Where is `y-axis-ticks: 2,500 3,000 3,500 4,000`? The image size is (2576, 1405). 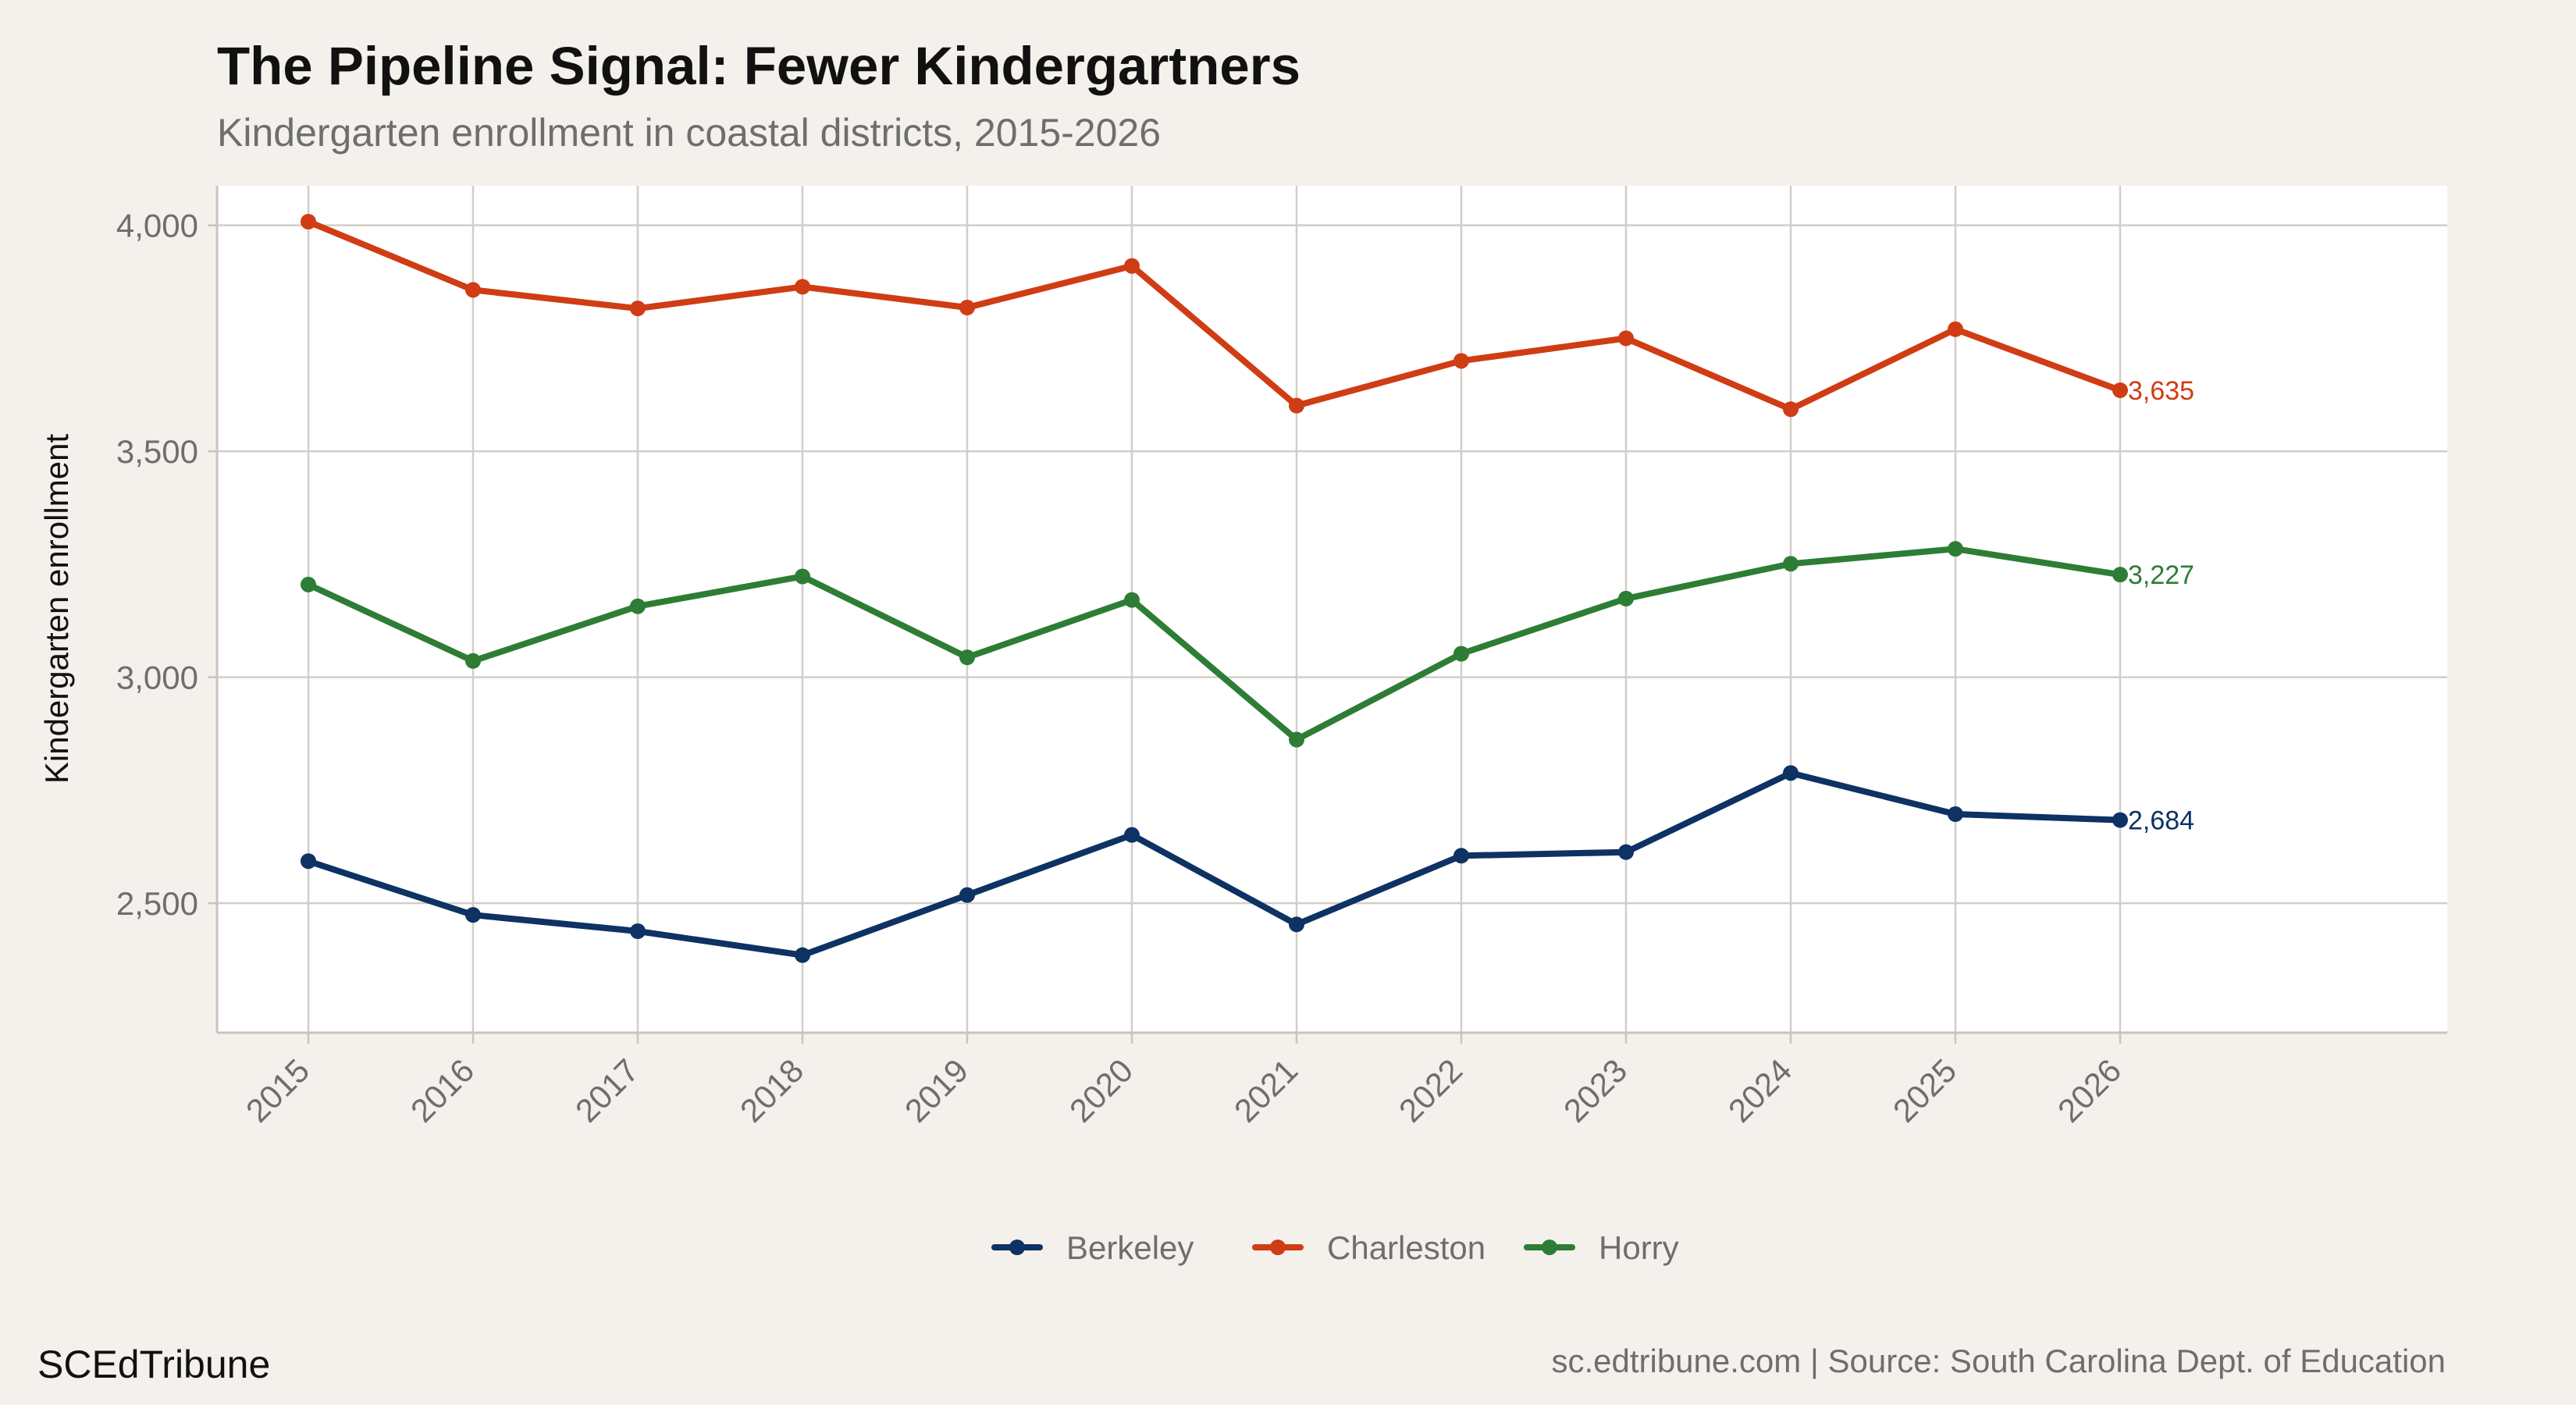
y-axis-ticks: 2,500 3,000 3,500 4,000 is located at coordinates (166, 565).